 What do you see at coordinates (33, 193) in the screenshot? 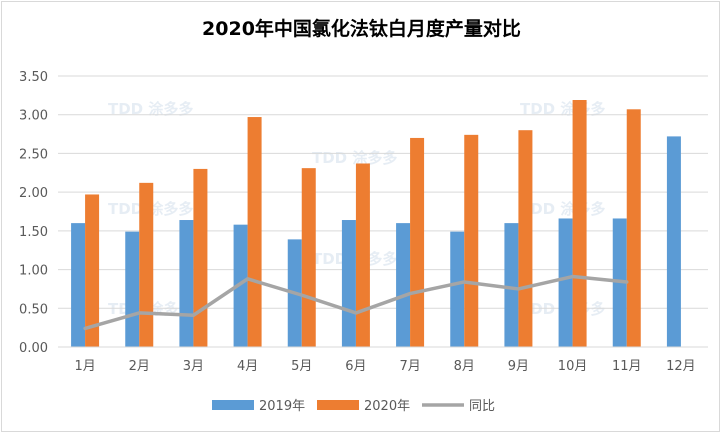
I see `y-tick-label: 2.00` at bounding box center [33, 193].